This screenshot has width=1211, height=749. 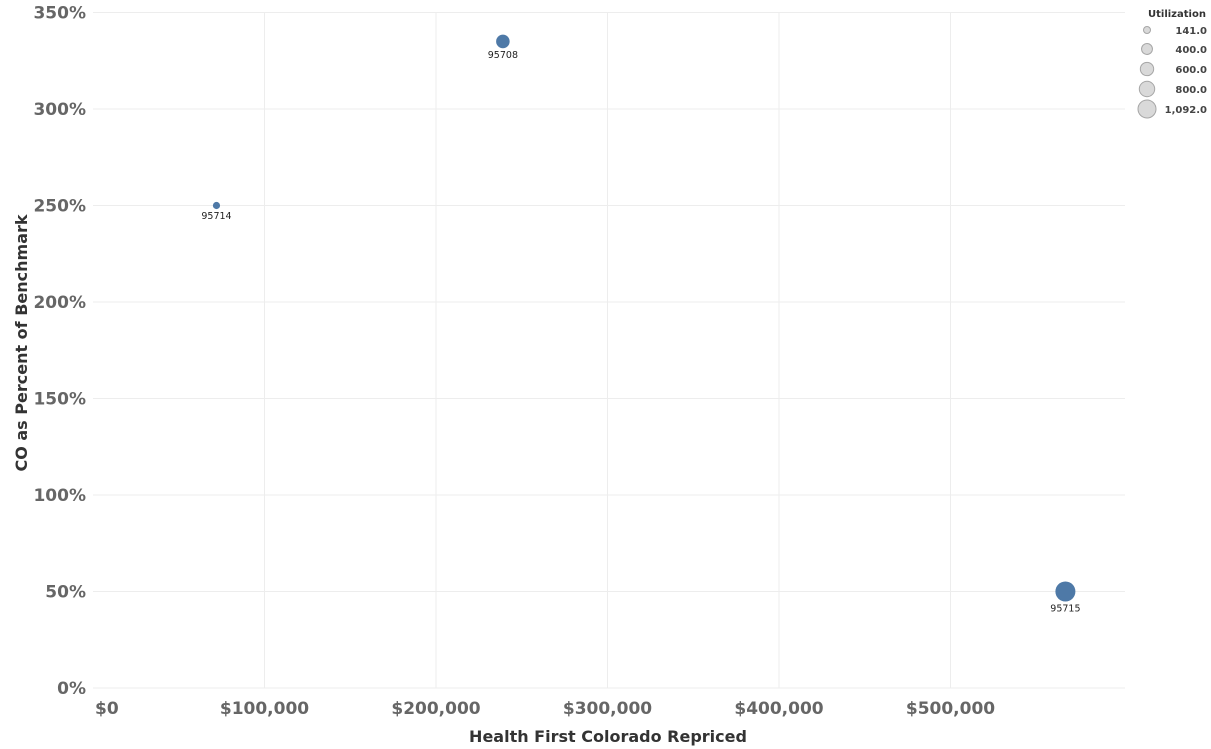 What do you see at coordinates (216, 216) in the screenshot?
I see `data-point-label: 95714` at bounding box center [216, 216].